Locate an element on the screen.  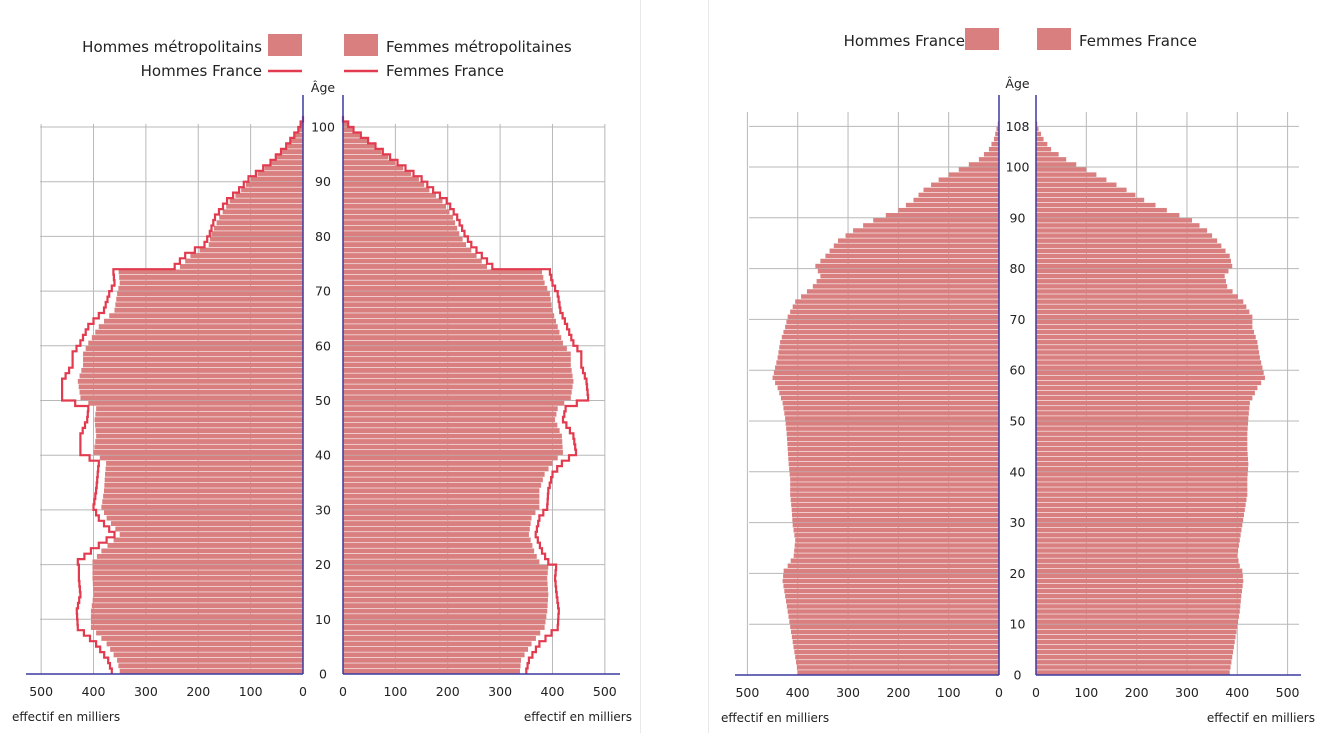
age-tick-40: 40 is located at coordinates (323, 455).